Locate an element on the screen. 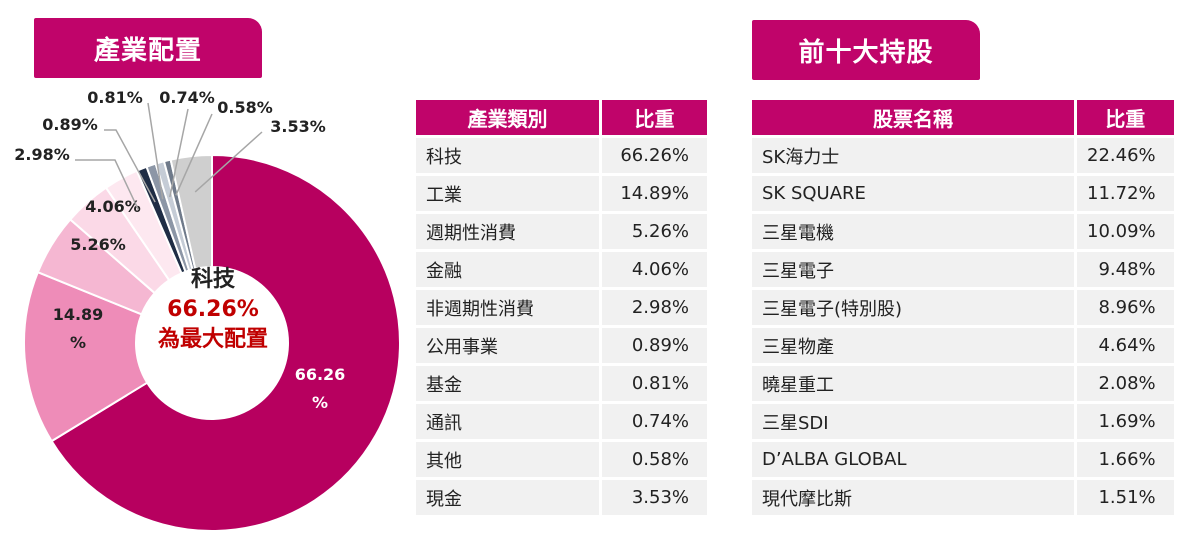 The width and height of the screenshot is (1190, 545). holdings-table-row: 三星SDI 1.69% is located at coordinates (963, 423).